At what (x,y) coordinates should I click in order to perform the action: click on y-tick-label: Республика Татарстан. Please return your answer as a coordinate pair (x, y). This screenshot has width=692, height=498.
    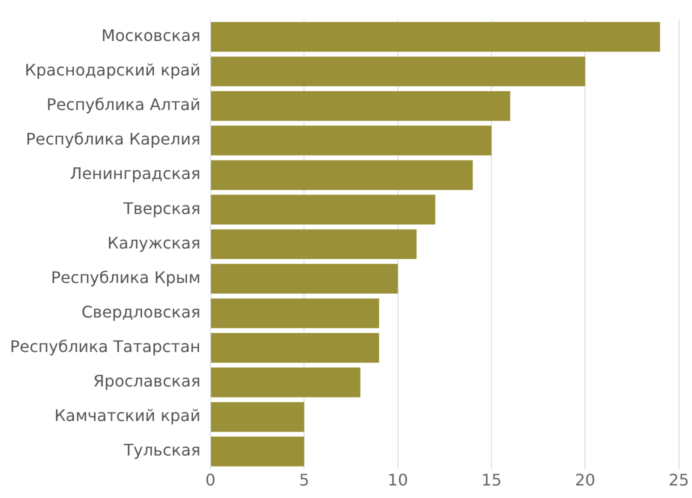
    Looking at the image, I should click on (105, 346).